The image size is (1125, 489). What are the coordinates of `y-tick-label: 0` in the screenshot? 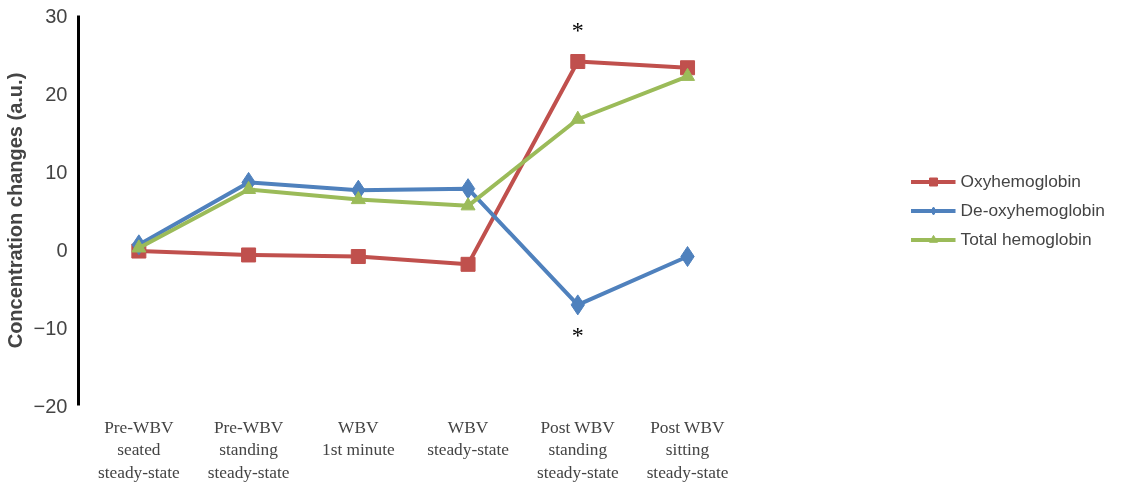 It's located at (62, 249).